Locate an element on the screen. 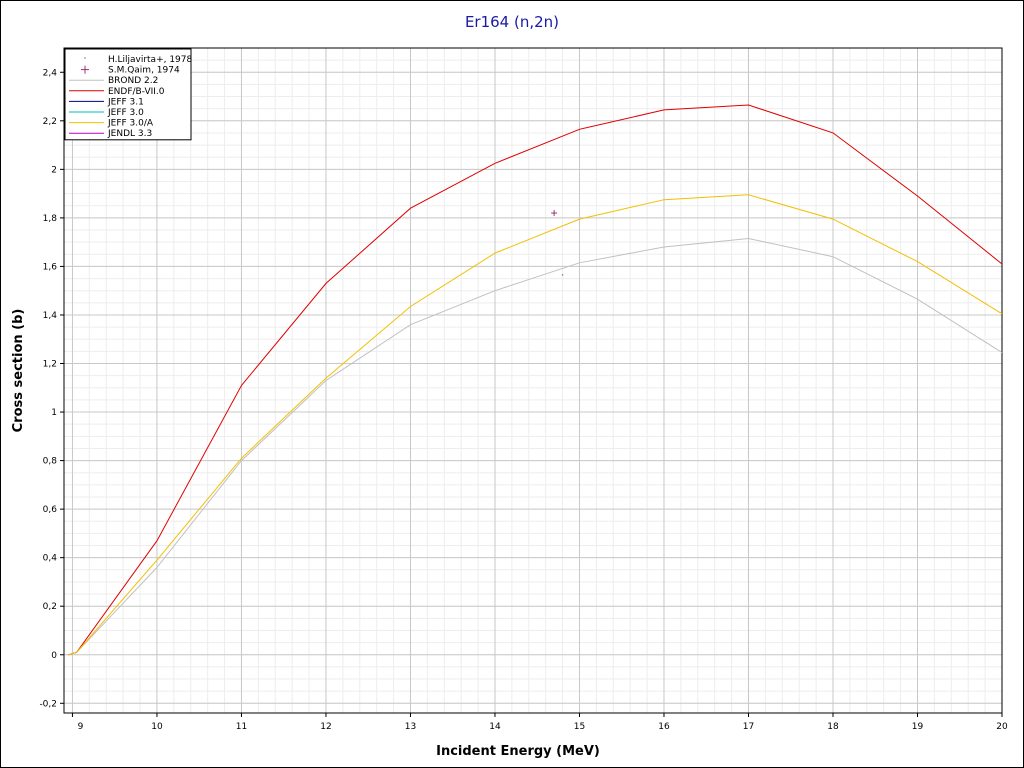  legend-item: ENDF/B-VII.0 is located at coordinates (117, 92).